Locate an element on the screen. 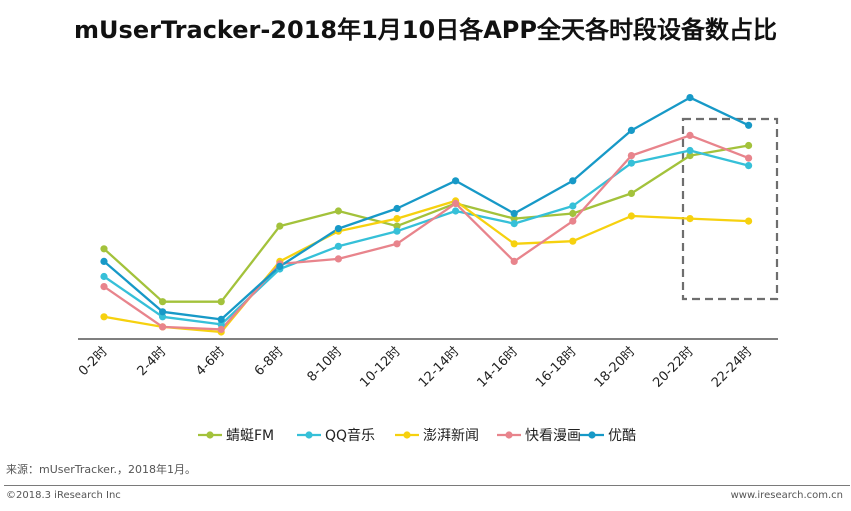  x-tick-label: 14-16时 is located at coordinates (498, 367).